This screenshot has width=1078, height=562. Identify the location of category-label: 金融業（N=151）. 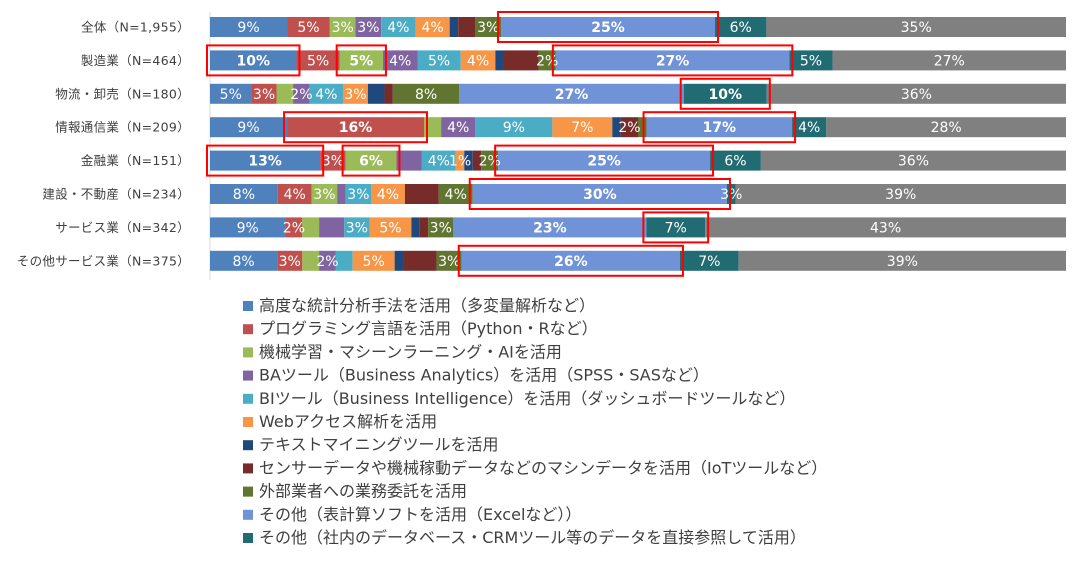
(135, 160).